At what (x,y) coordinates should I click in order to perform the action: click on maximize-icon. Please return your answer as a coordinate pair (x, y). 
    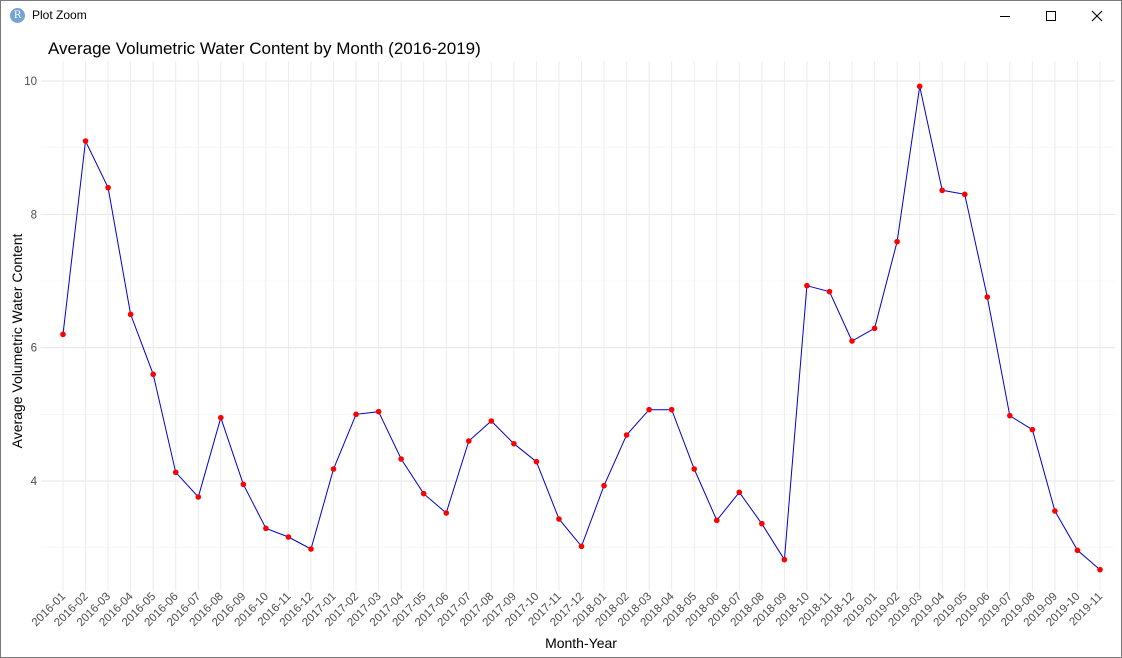
    Looking at the image, I should click on (1051, 16).